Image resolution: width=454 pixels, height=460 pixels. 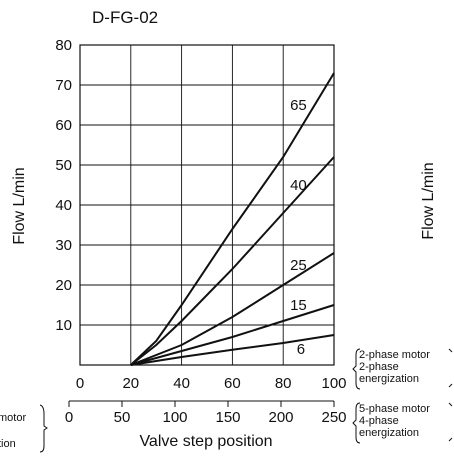 I want to click on x-tick-label-2phase: 60, so click(x=232, y=383).